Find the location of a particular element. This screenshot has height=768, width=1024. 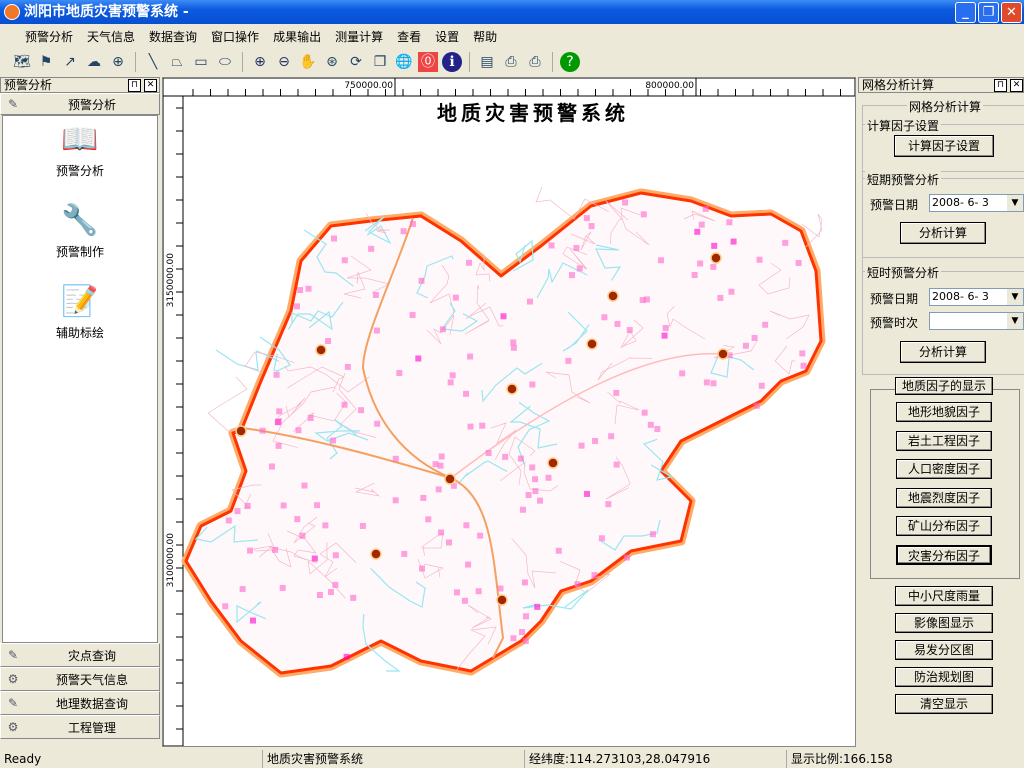

arrow-icon: ↗ is located at coordinates (70, 62).